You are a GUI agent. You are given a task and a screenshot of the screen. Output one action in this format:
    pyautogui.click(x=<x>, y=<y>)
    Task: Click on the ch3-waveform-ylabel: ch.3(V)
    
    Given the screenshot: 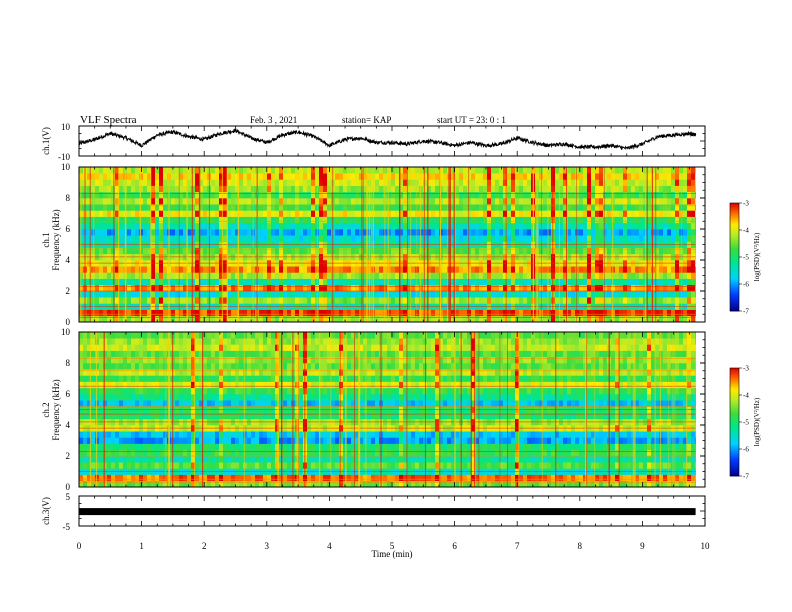 What is the action you would take?
    pyautogui.click(x=46, y=511)
    